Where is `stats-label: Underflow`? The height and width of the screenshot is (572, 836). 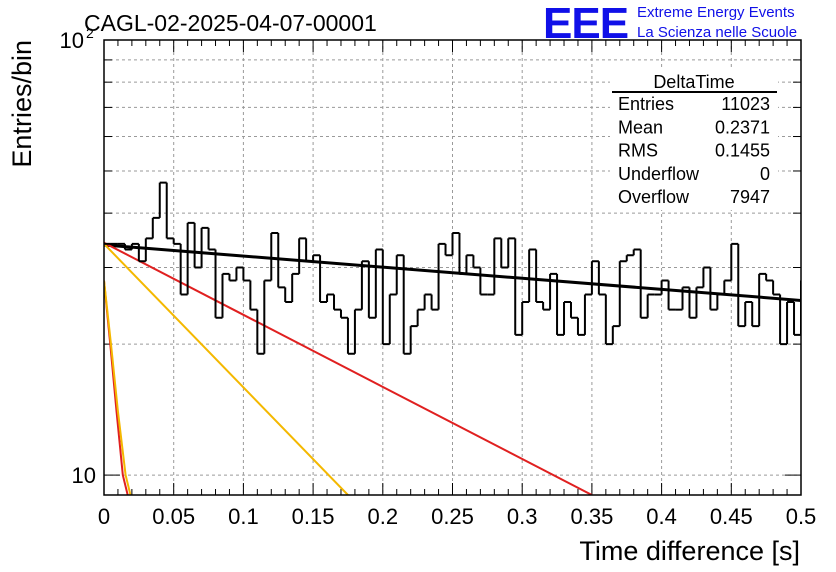
stats-label: Underflow is located at coordinates (659, 174).